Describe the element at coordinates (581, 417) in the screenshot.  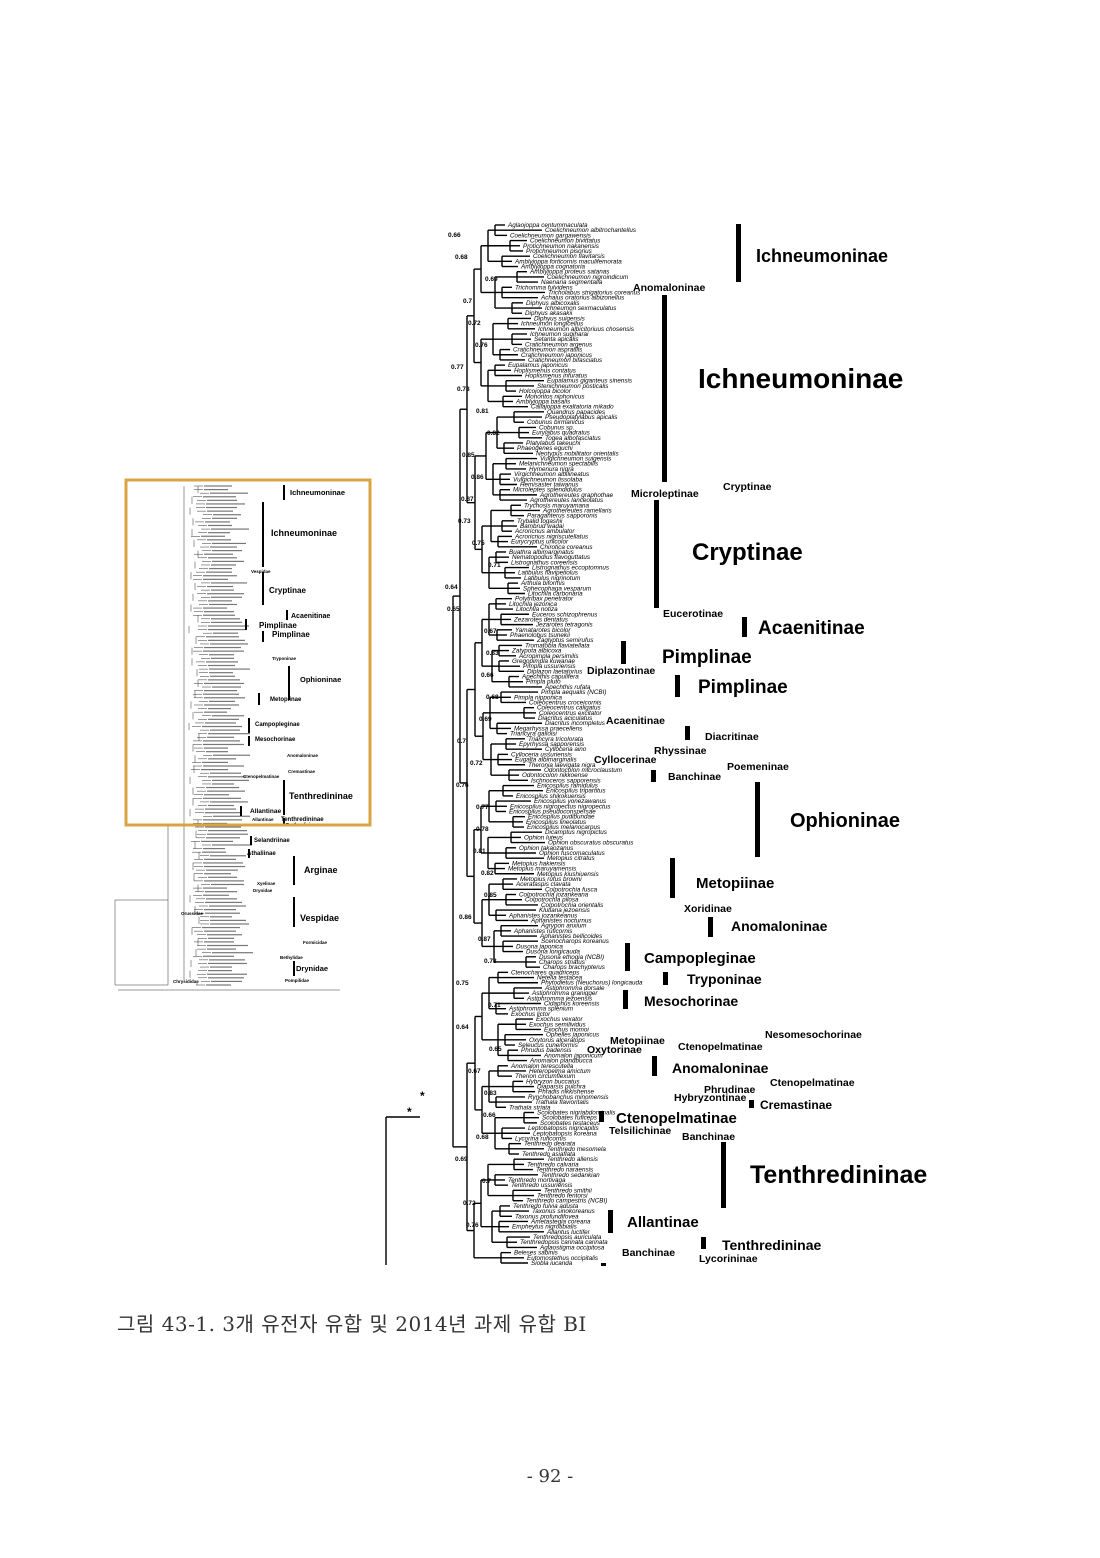
I see `taxon-label: Pseudoplatylabus apicalis` at that location.